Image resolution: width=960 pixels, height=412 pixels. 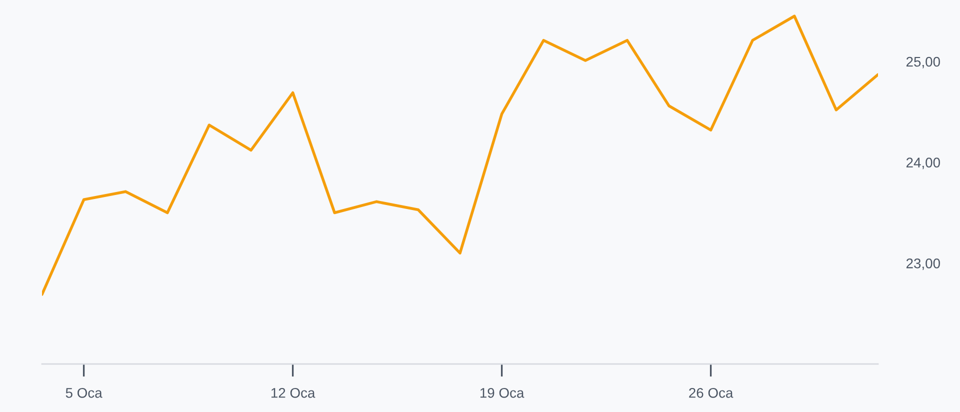 What do you see at coordinates (502, 393) in the screenshot?
I see `x-tick-label: 19 Oca` at bounding box center [502, 393].